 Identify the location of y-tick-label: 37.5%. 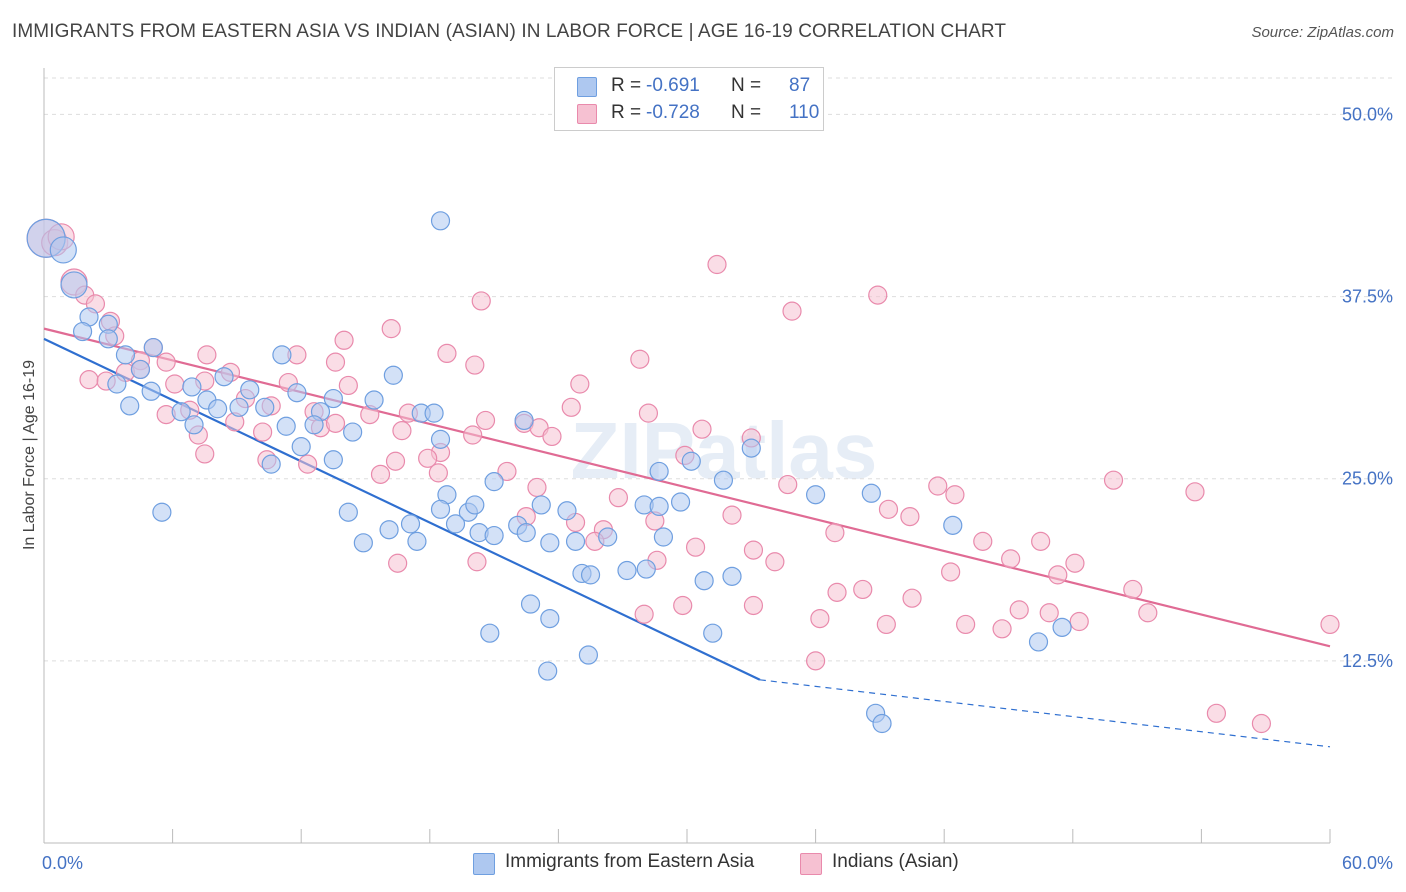
(1367, 297).